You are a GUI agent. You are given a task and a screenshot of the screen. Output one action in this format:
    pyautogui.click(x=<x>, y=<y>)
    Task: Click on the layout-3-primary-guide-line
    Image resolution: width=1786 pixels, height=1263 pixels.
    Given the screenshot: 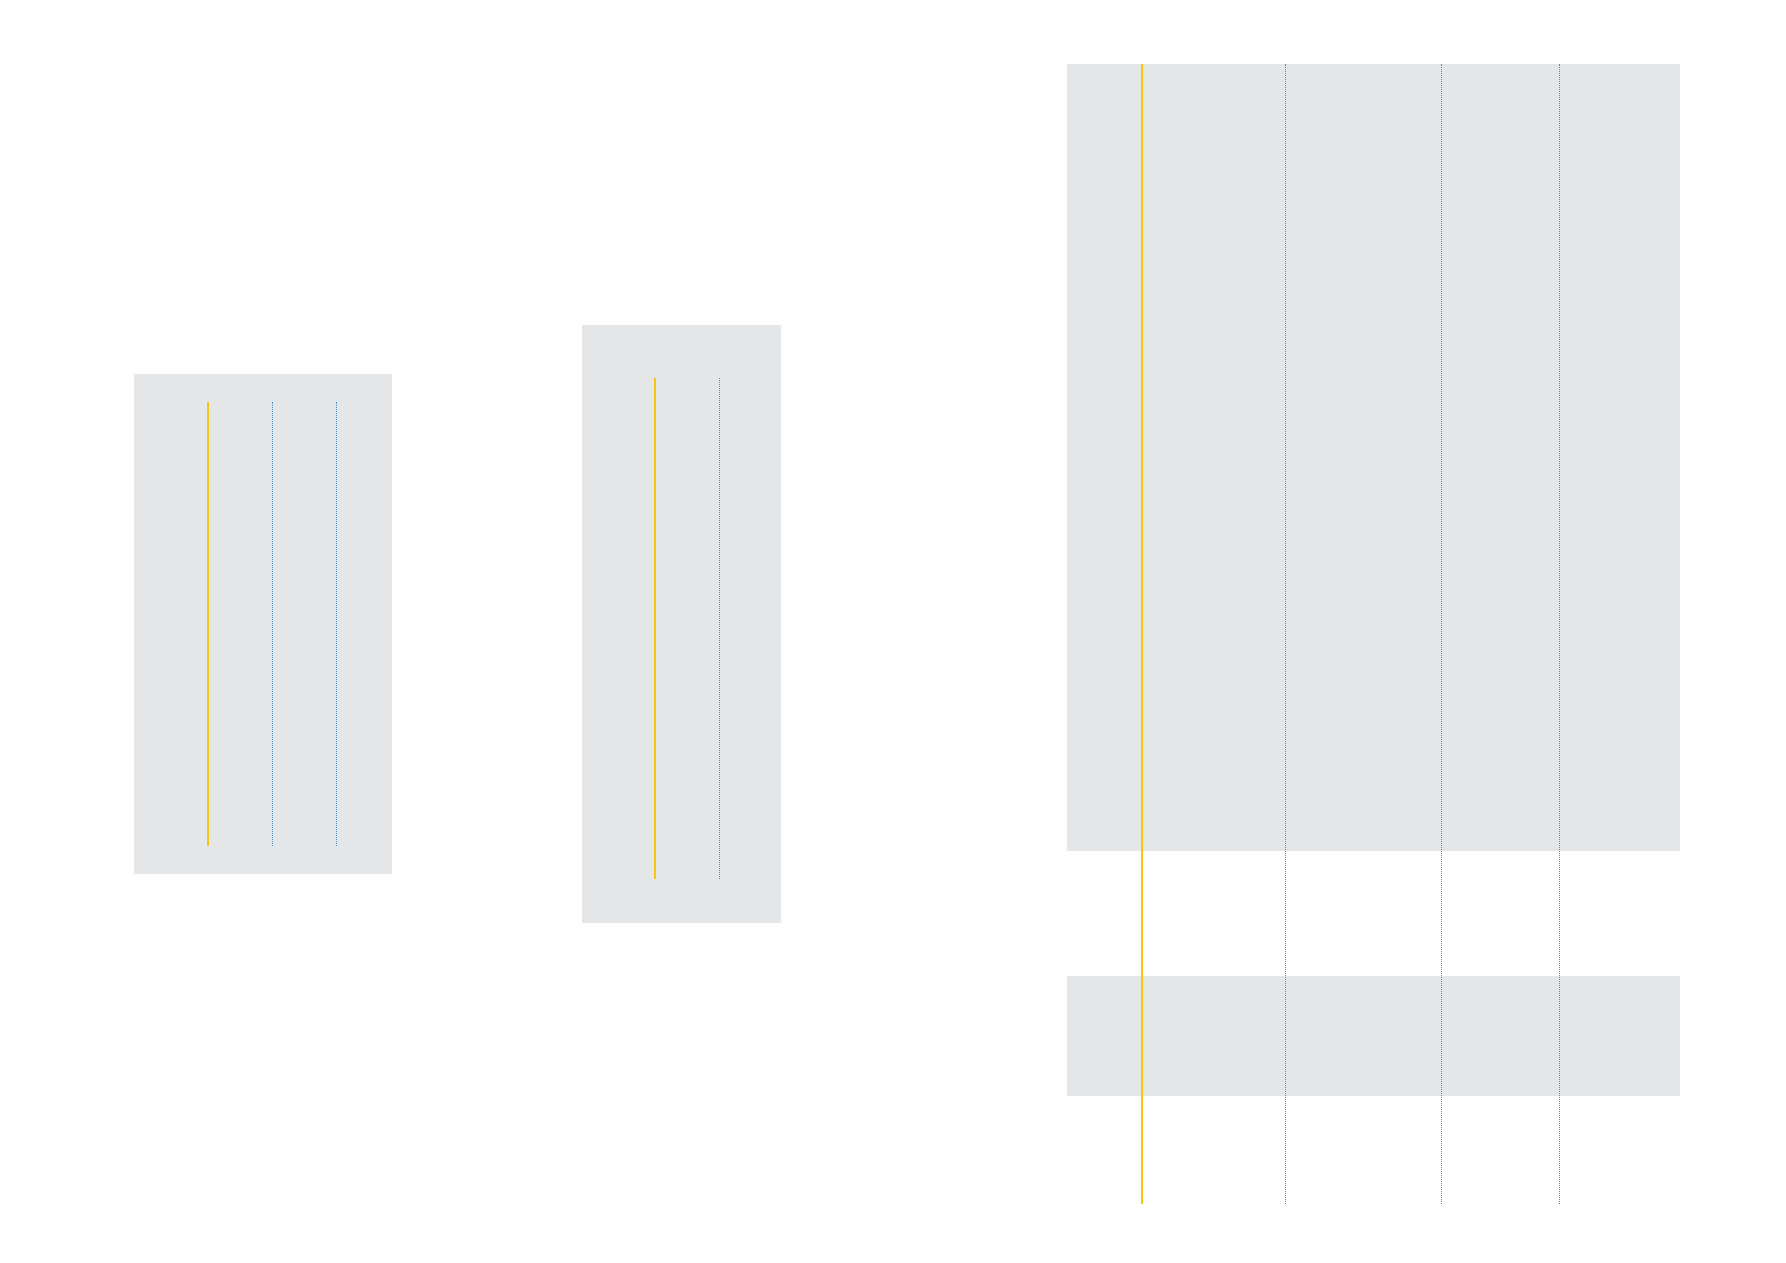 What is the action you would take?
    pyautogui.click(x=1142, y=634)
    